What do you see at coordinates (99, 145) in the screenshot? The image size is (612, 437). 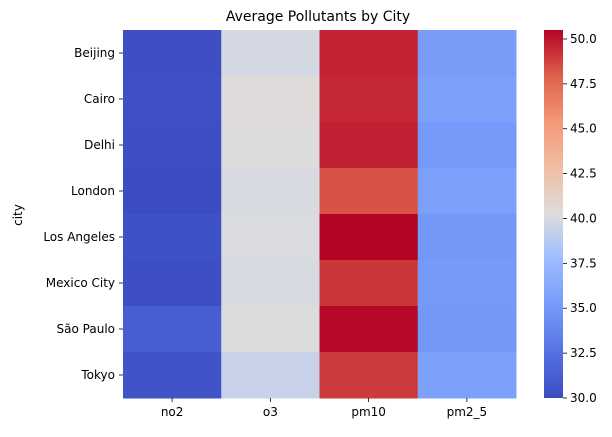 I see `y-tick-label: Delhi` at bounding box center [99, 145].